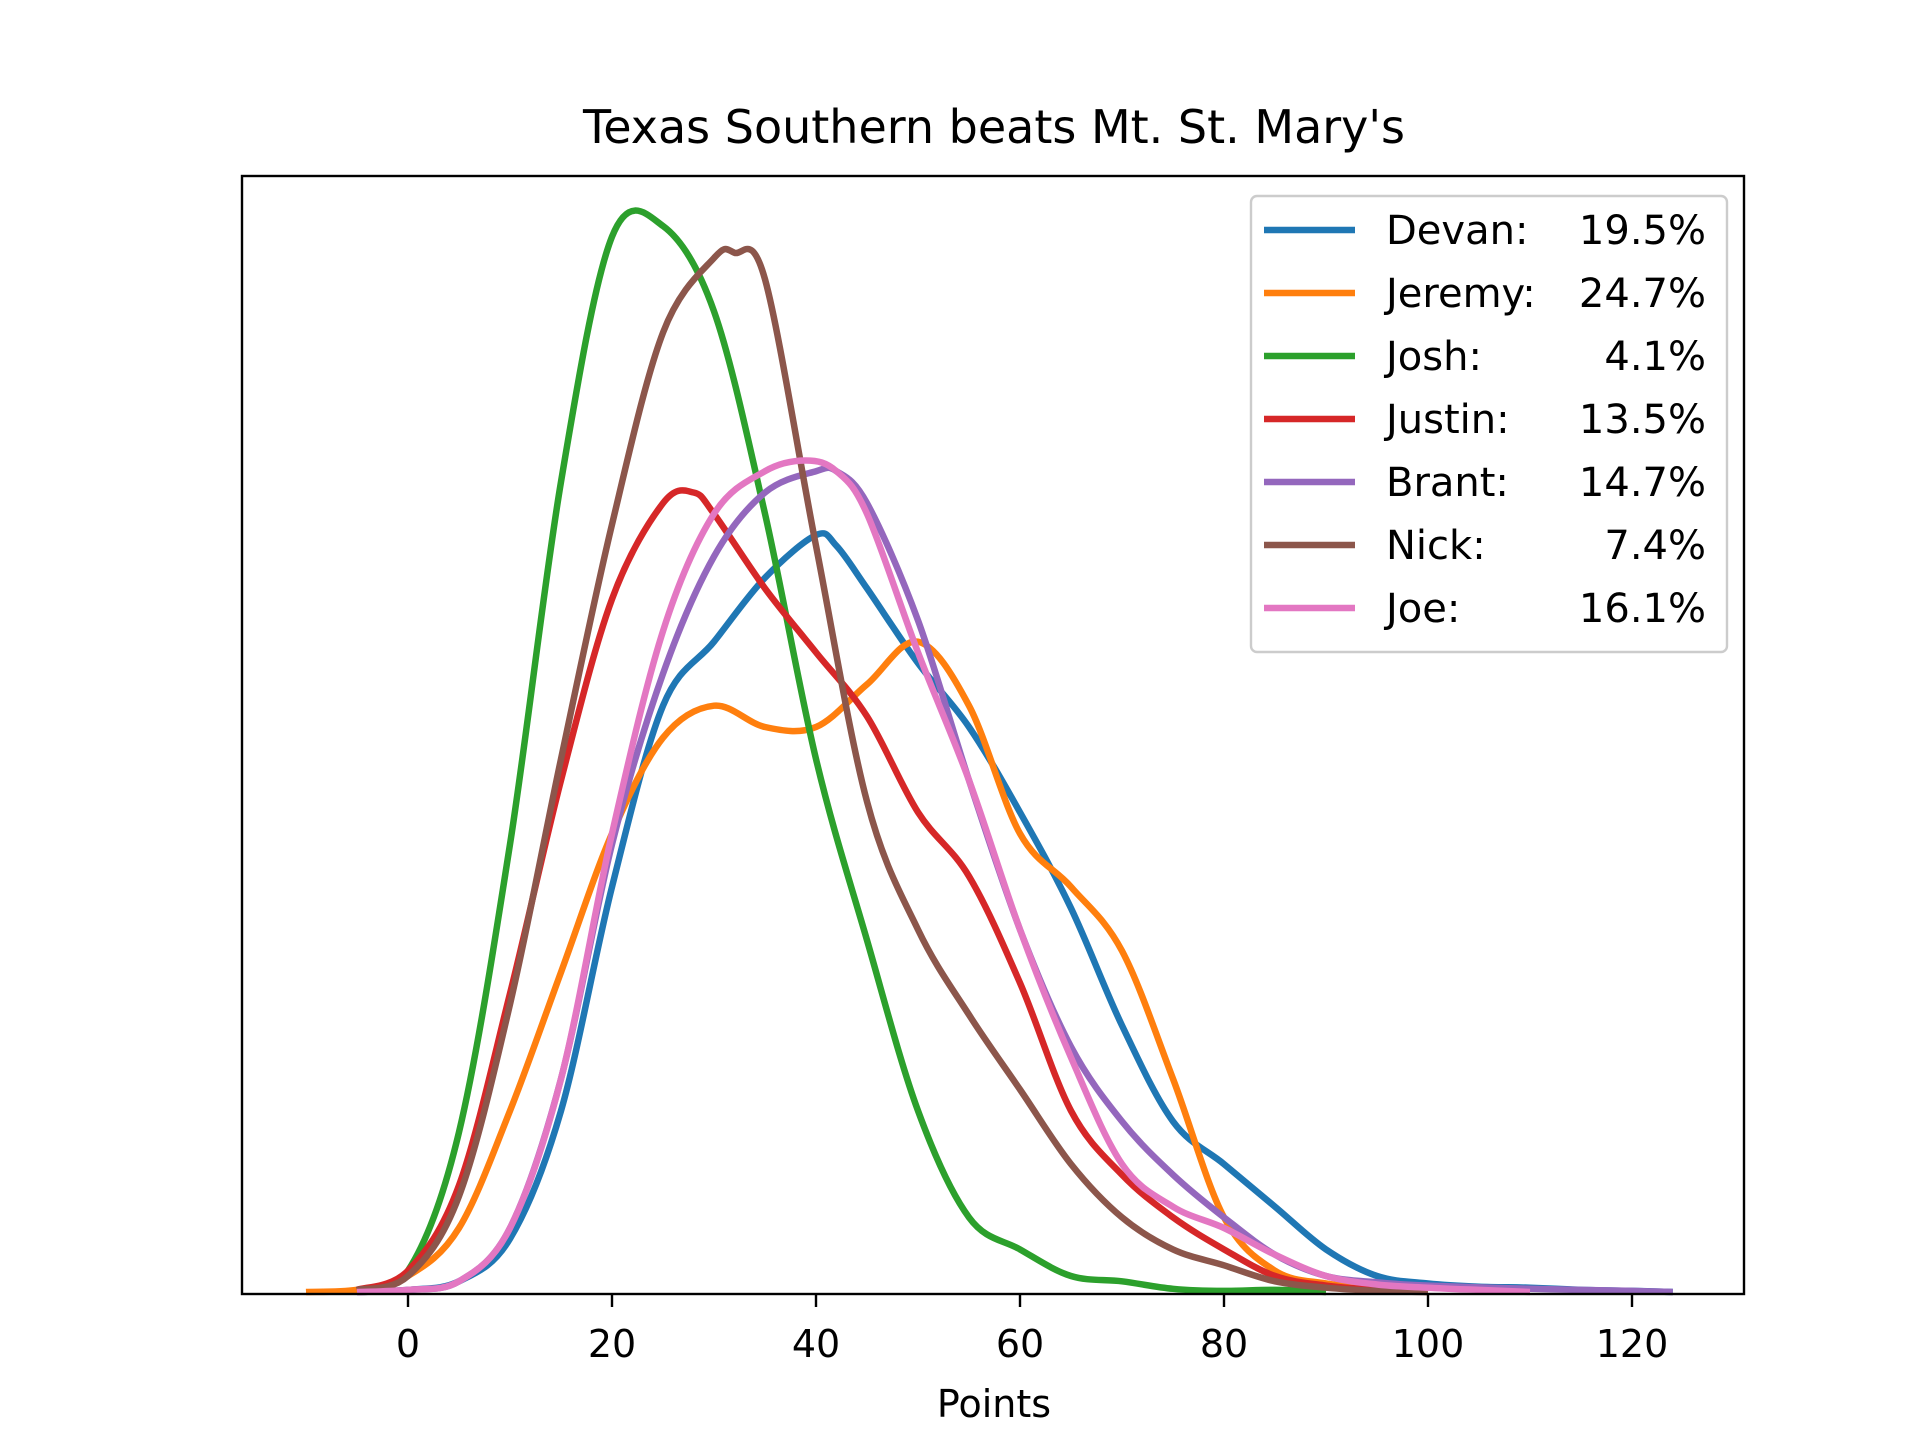 This screenshot has height=1440, width=1920. What do you see at coordinates (1457, 231) in the screenshot?
I see `legend-entry-name: Devan:` at bounding box center [1457, 231].